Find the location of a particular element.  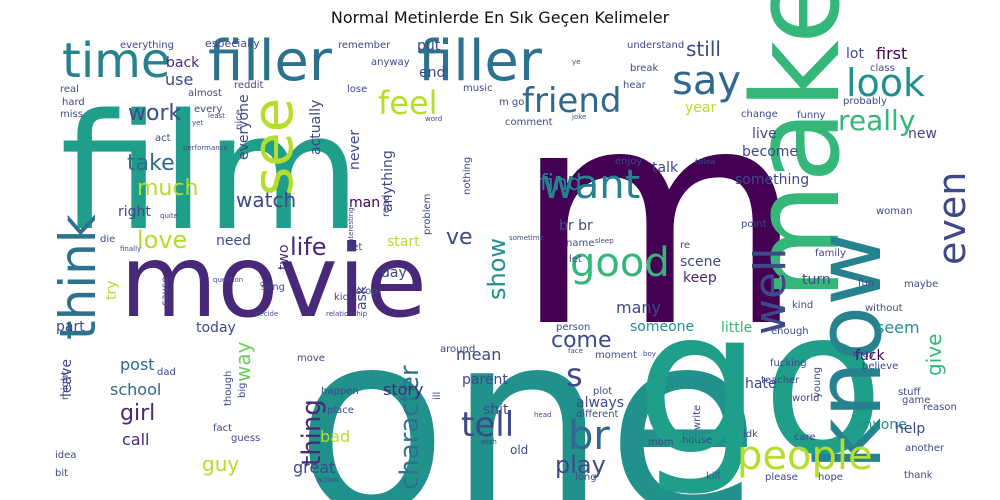

word-make: make is located at coordinates (797, 150).